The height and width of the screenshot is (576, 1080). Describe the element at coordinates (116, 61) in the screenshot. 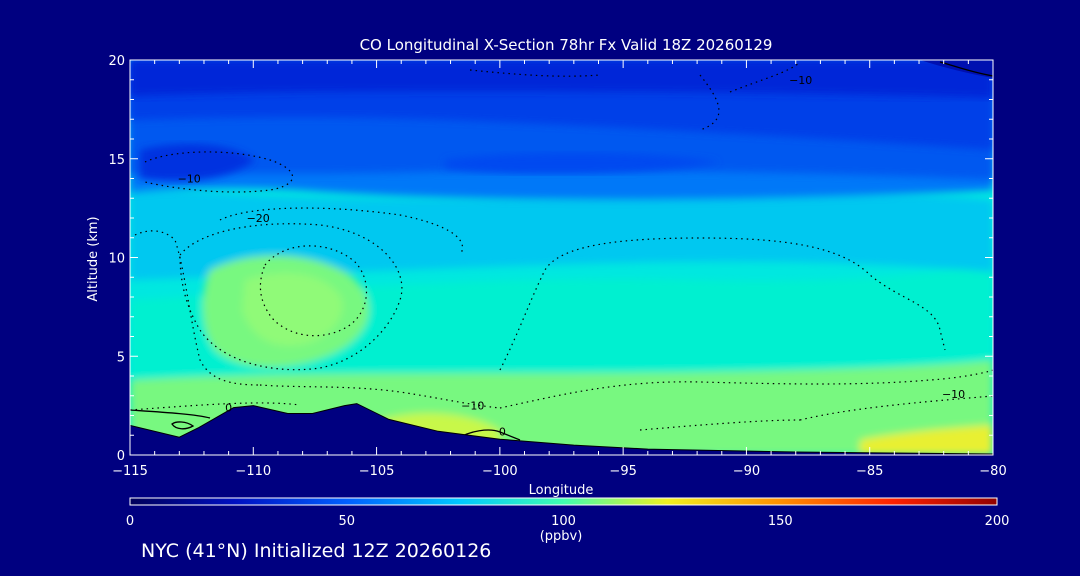

I see `y-tick-label: 20` at that location.